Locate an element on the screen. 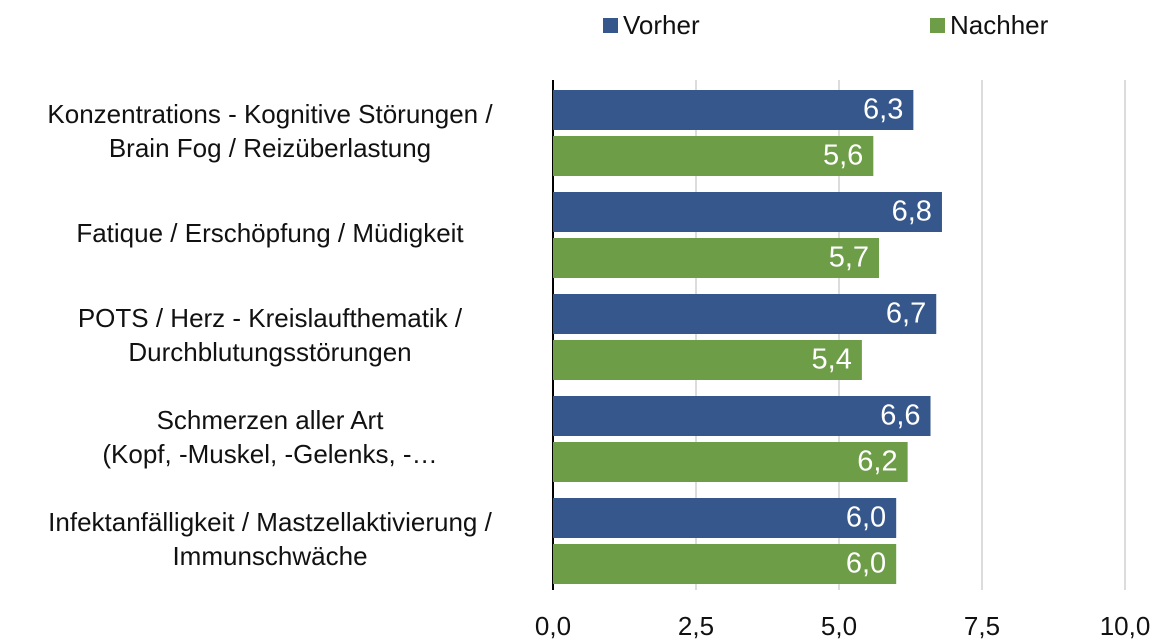 This screenshot has width=1156, height=640. legend-label: Vorher is located at coordinates (661, 25).